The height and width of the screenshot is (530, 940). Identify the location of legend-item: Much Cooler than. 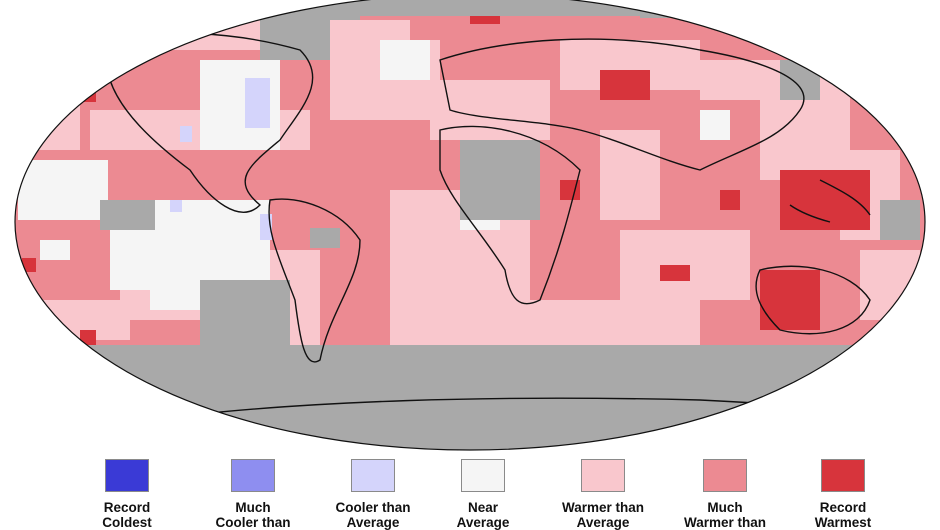
(253, 494).